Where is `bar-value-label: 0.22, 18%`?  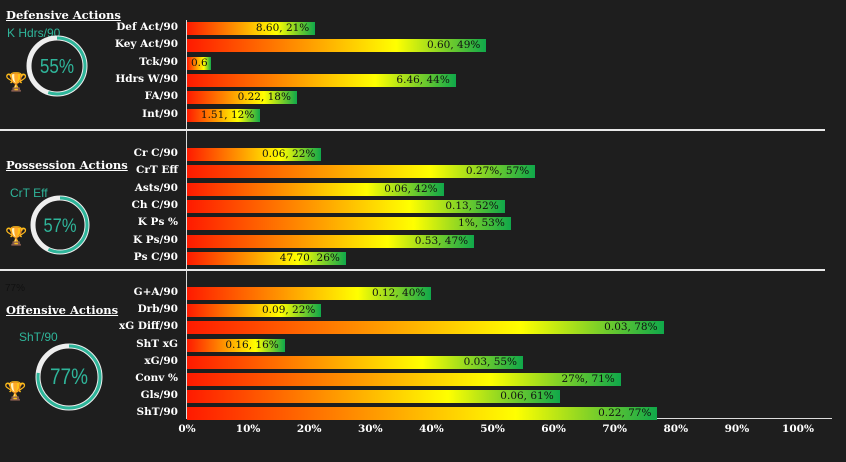 bar-value-label: 0.22, 18% is located at coordinates (264, 97).